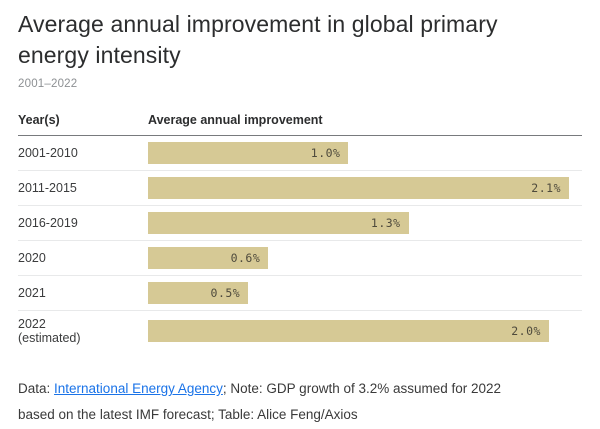 This screenshot has width=600, height=429. I want to click on row-label-line1: 2022, so click(32, 324).